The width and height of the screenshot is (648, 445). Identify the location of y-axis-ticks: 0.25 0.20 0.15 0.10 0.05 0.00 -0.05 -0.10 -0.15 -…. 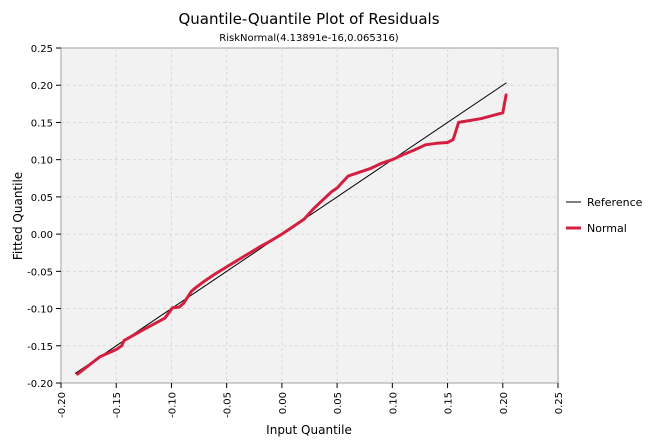
(44, 217).